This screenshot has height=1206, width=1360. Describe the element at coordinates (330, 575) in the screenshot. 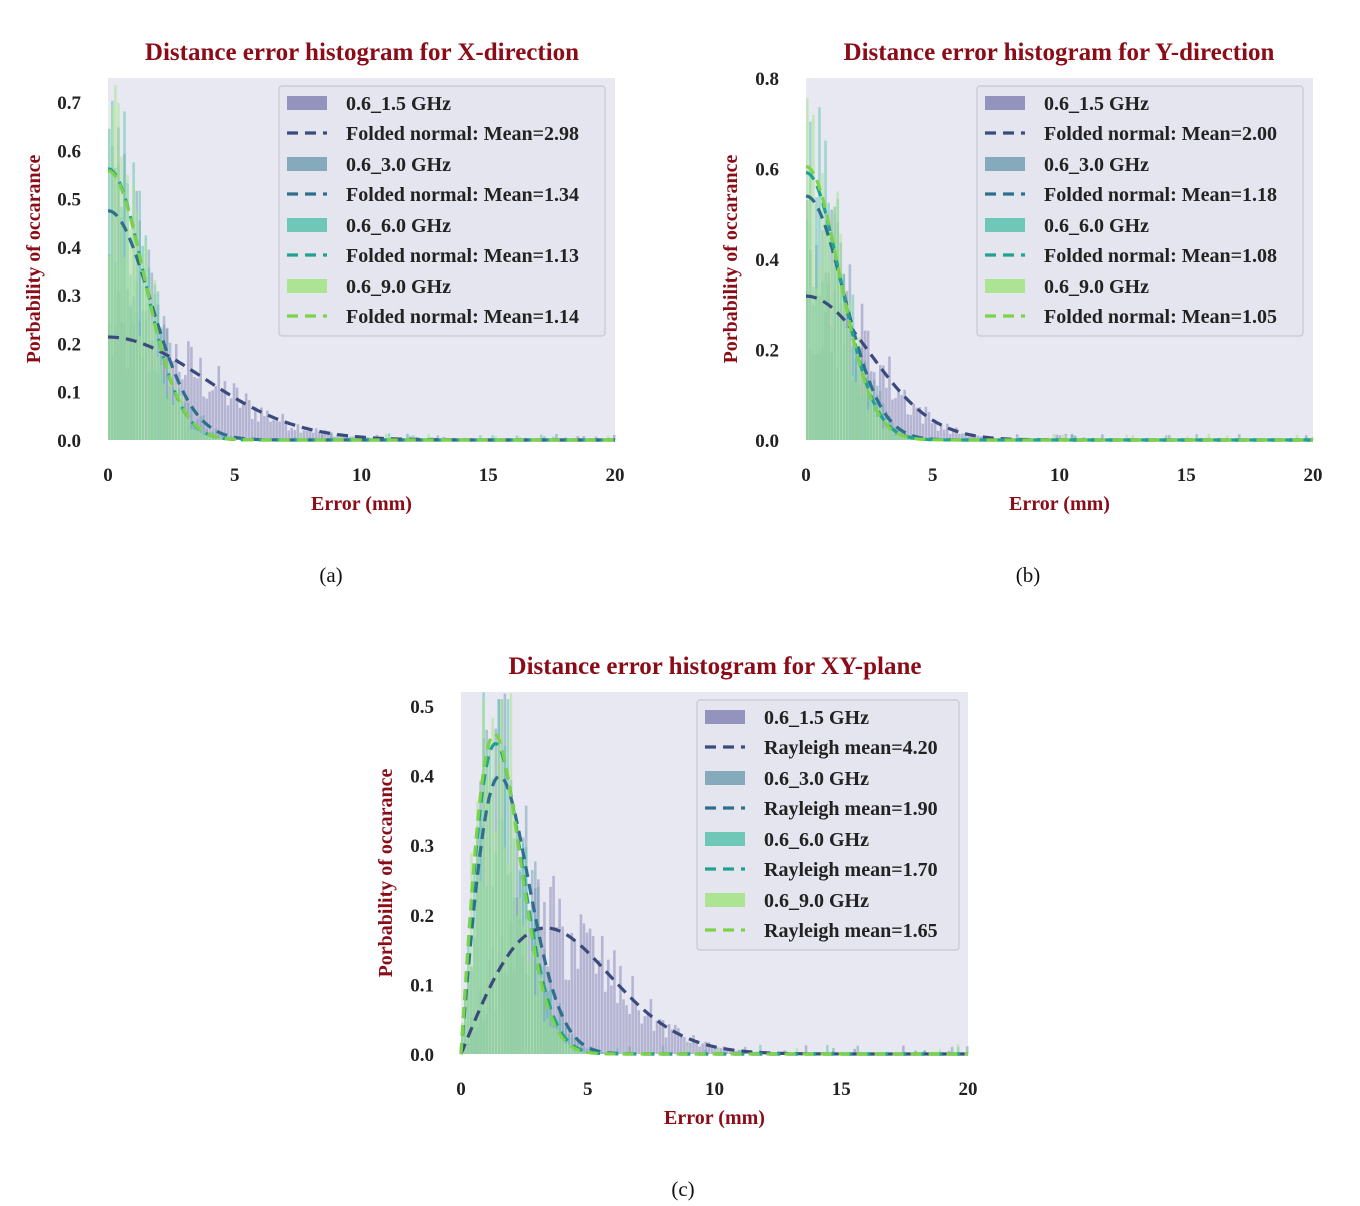

I see `subfigure-caption: (a)` at that location.